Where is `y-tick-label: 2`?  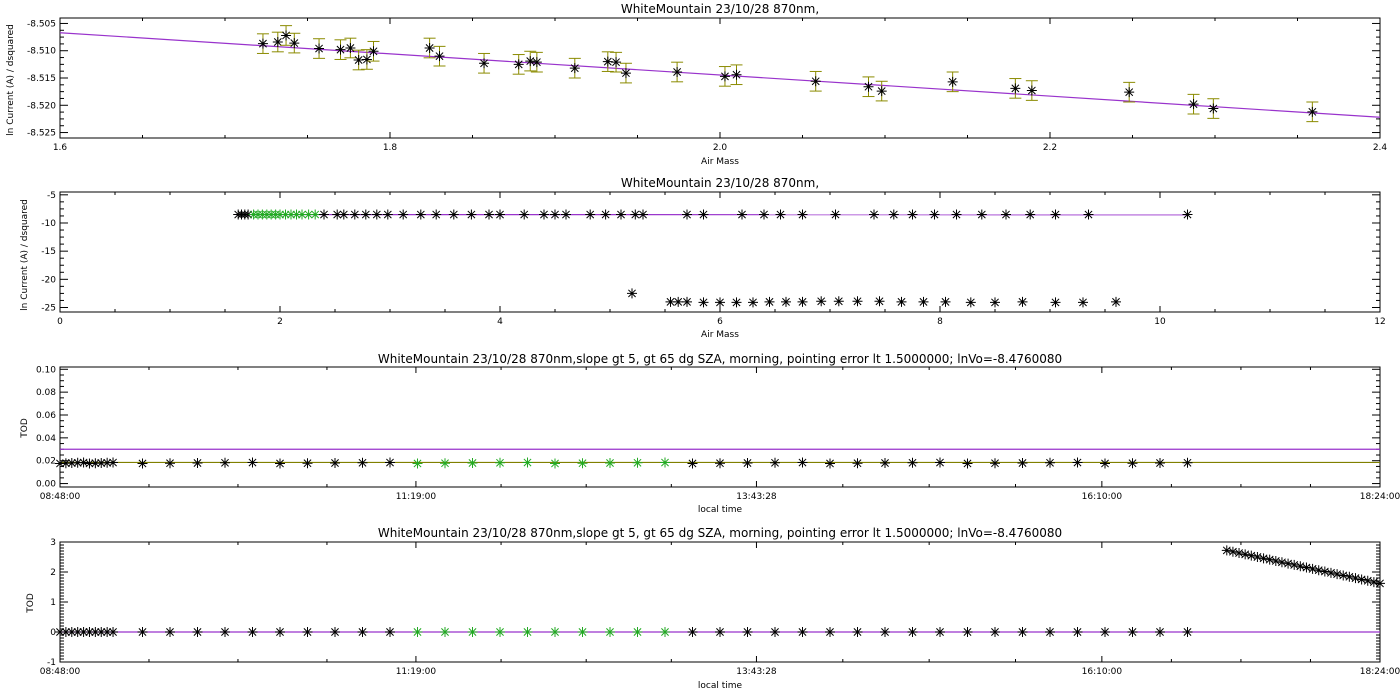
y-tick-label: 2 is located at coordinates (53, 573).